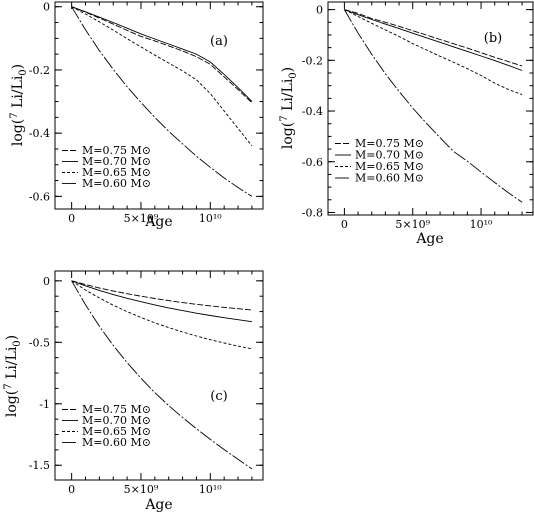 Image resolution: width=534 pixels, height=512 pixels. What do you see at coordinates (493, 38) in the screenshot?
I see `panel-label: (b)` at bounding box center [493, 38].